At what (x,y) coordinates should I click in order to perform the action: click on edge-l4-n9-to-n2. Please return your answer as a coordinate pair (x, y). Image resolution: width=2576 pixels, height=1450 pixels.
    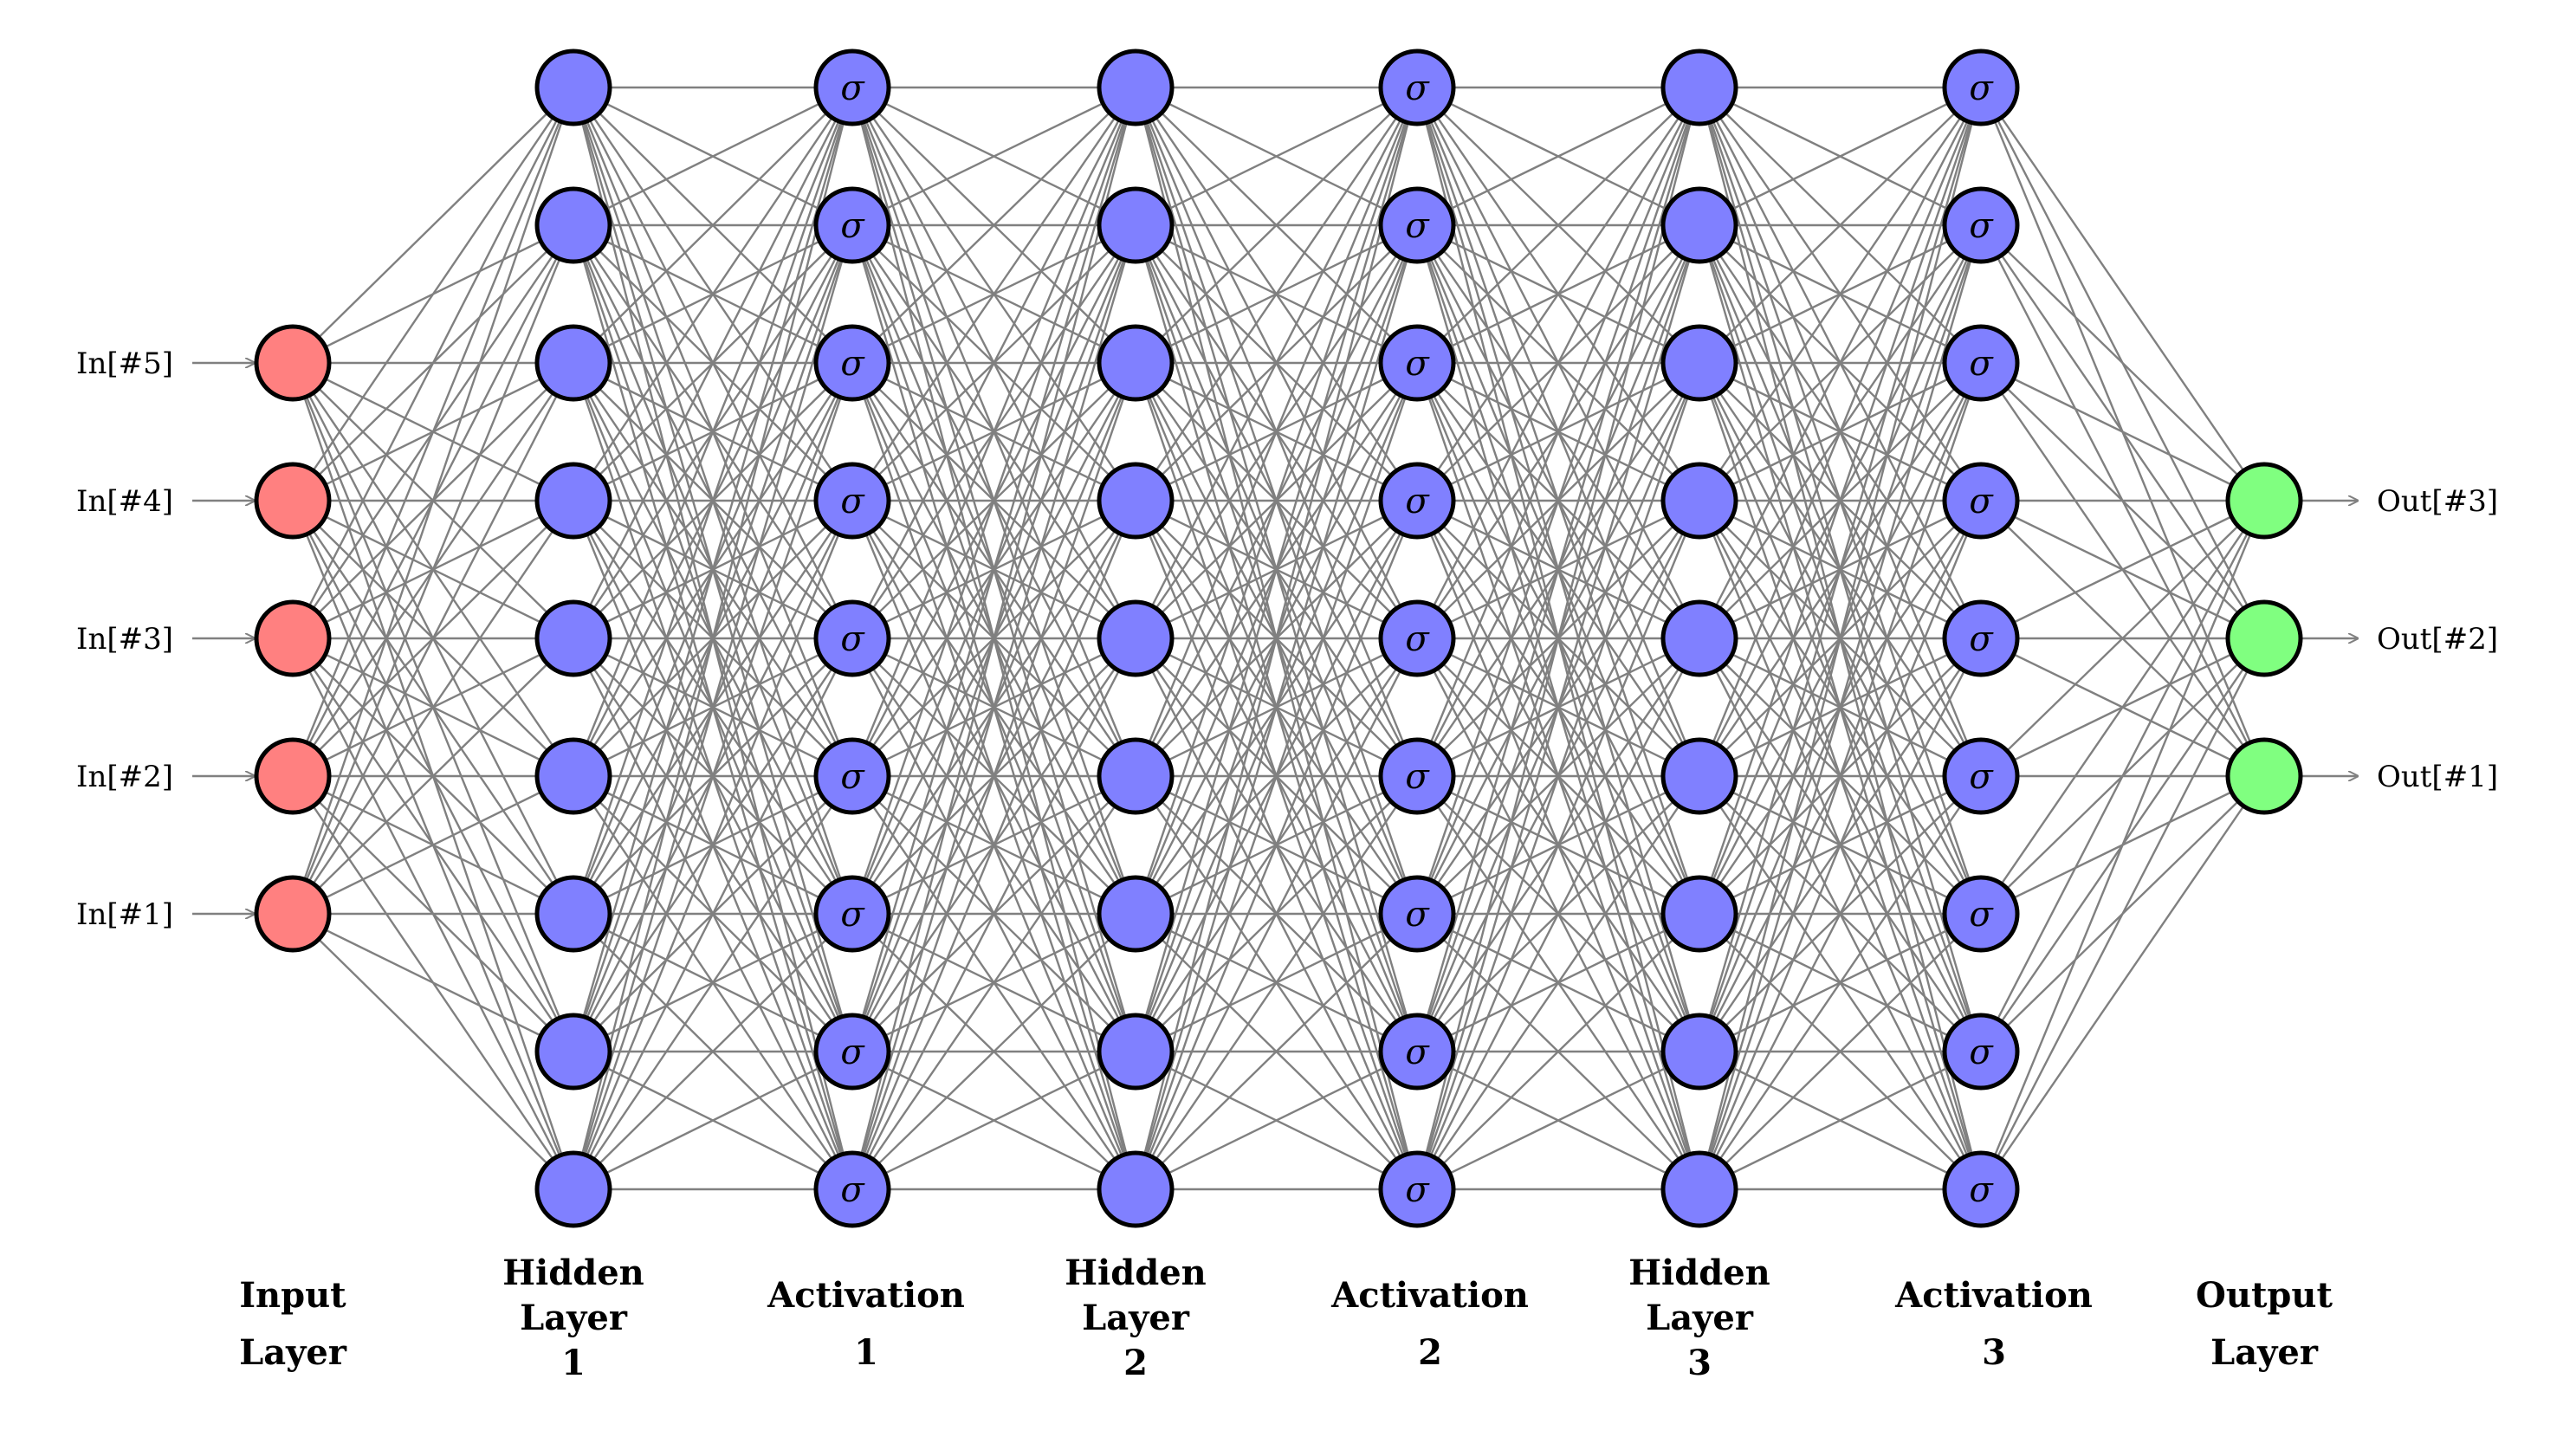
    Looking at the image, I should click on (1276, 707).